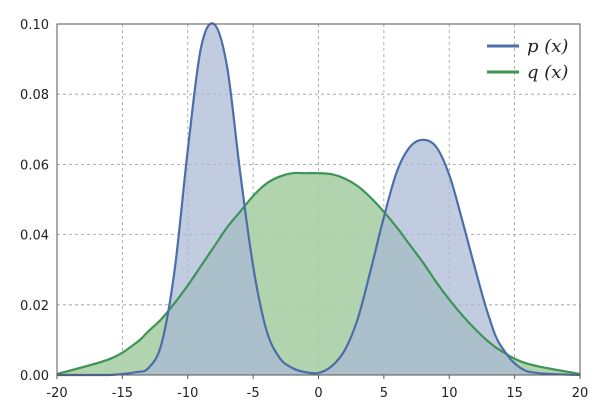 The height and width of the screenshot is (410, 615). What do you see at coordinates (34, 165) in the screenshot?
I see `y-tick-label: 0.06` at bounding box center [34, 165].